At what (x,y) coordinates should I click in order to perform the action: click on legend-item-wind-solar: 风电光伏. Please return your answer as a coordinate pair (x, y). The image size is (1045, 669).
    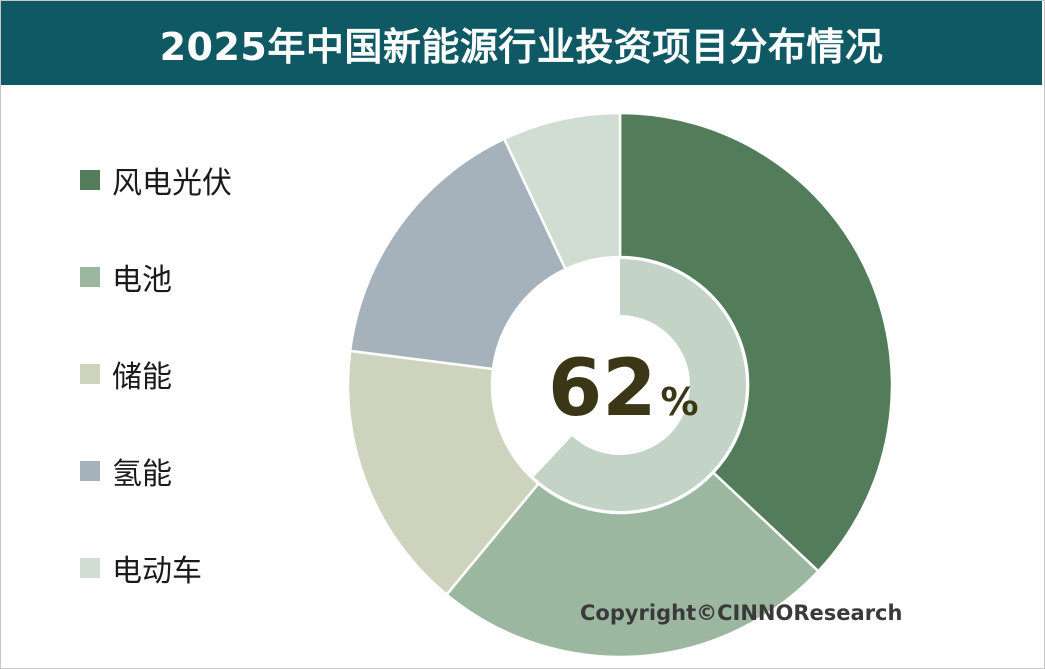
    Looking at the image, I should click on (156, 180).